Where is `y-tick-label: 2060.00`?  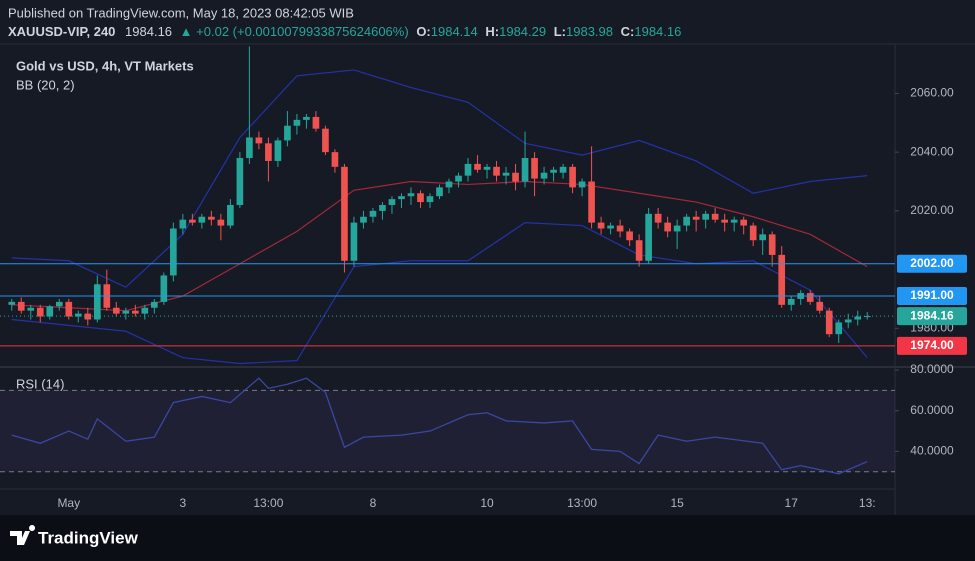
y-tick-label: 2060.00 is located at coordinates (932, 93).